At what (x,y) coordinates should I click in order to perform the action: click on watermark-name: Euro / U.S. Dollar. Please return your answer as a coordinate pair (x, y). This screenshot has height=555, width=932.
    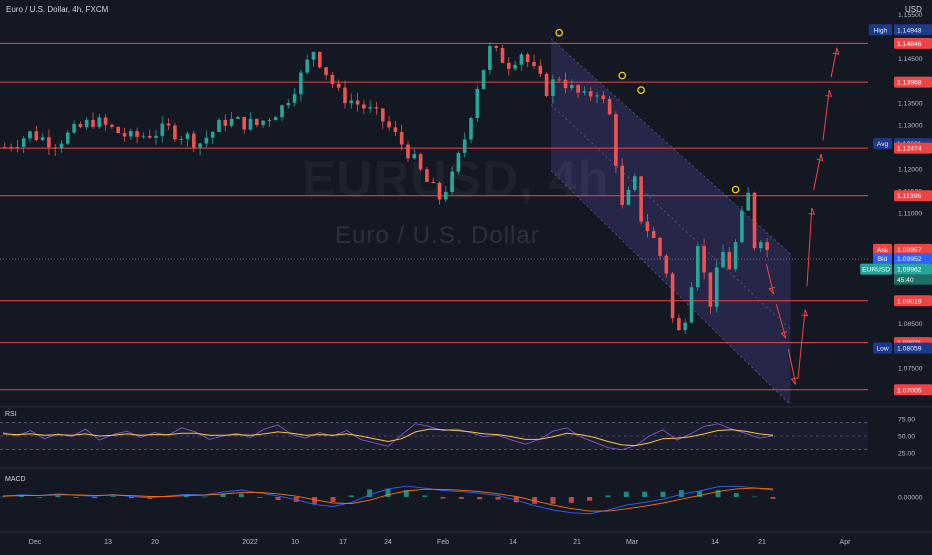
    Looking at the image, I should click on (437, 235).